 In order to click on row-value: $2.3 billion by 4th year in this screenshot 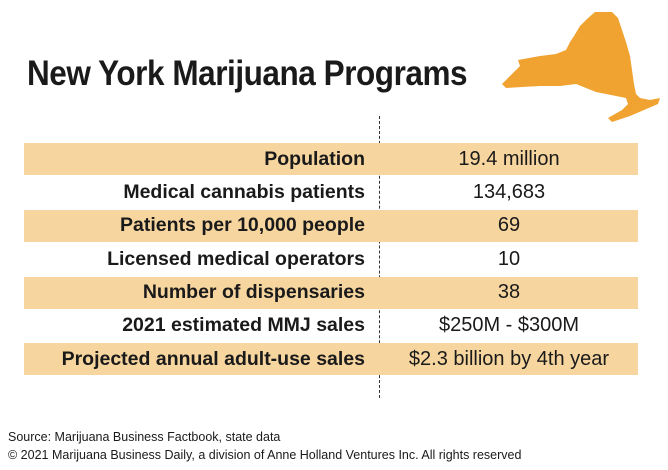, I will do `click(509, 358)`.